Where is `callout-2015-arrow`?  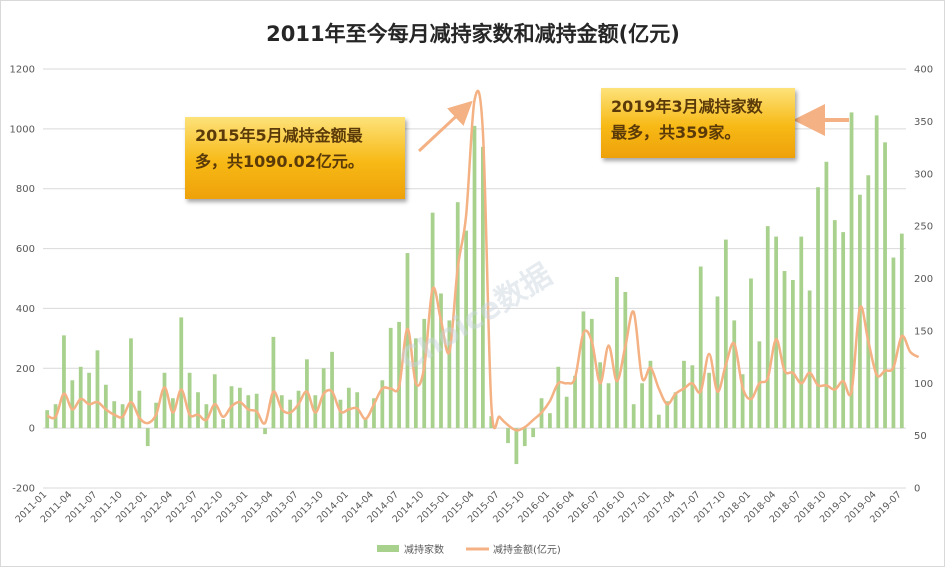
callout-2015-arrow is located at coordinates (445, 126).